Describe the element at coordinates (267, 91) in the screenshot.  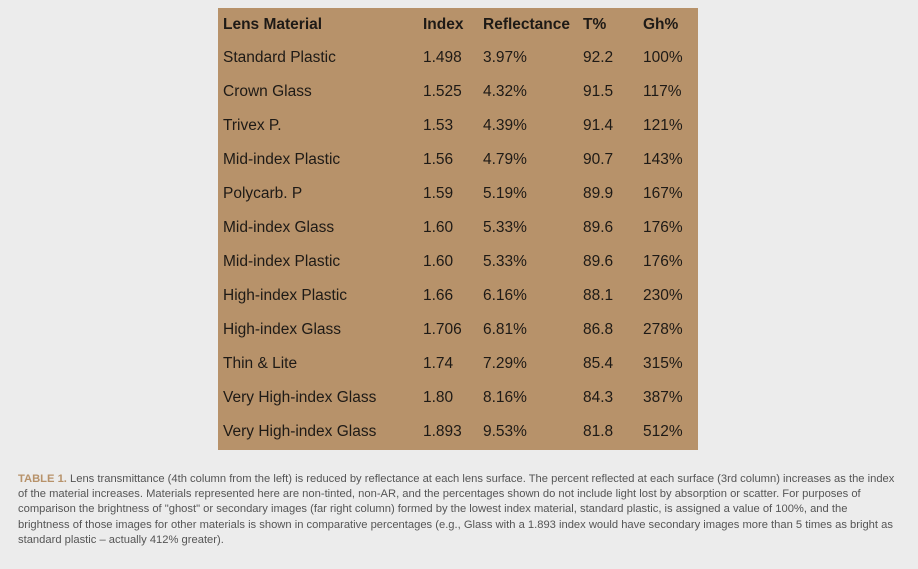
I see `lens-material-cell: Crown Glass` at that location.